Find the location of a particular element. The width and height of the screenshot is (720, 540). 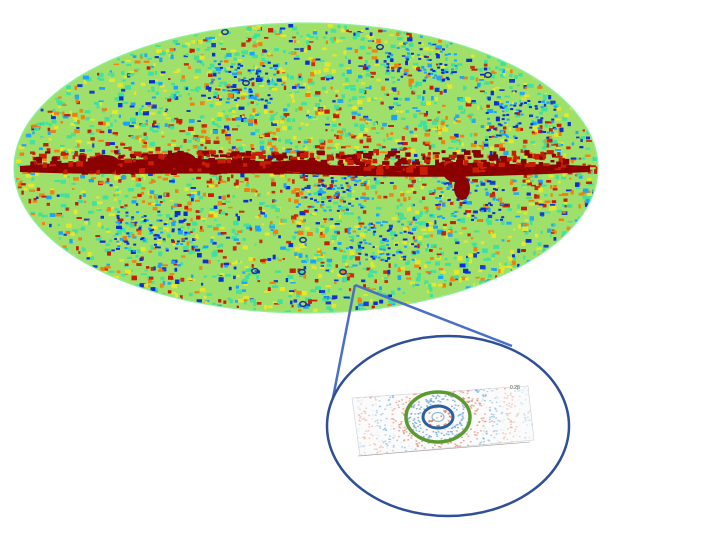

zoom-ring-inner is located at coordinates (438, 417).